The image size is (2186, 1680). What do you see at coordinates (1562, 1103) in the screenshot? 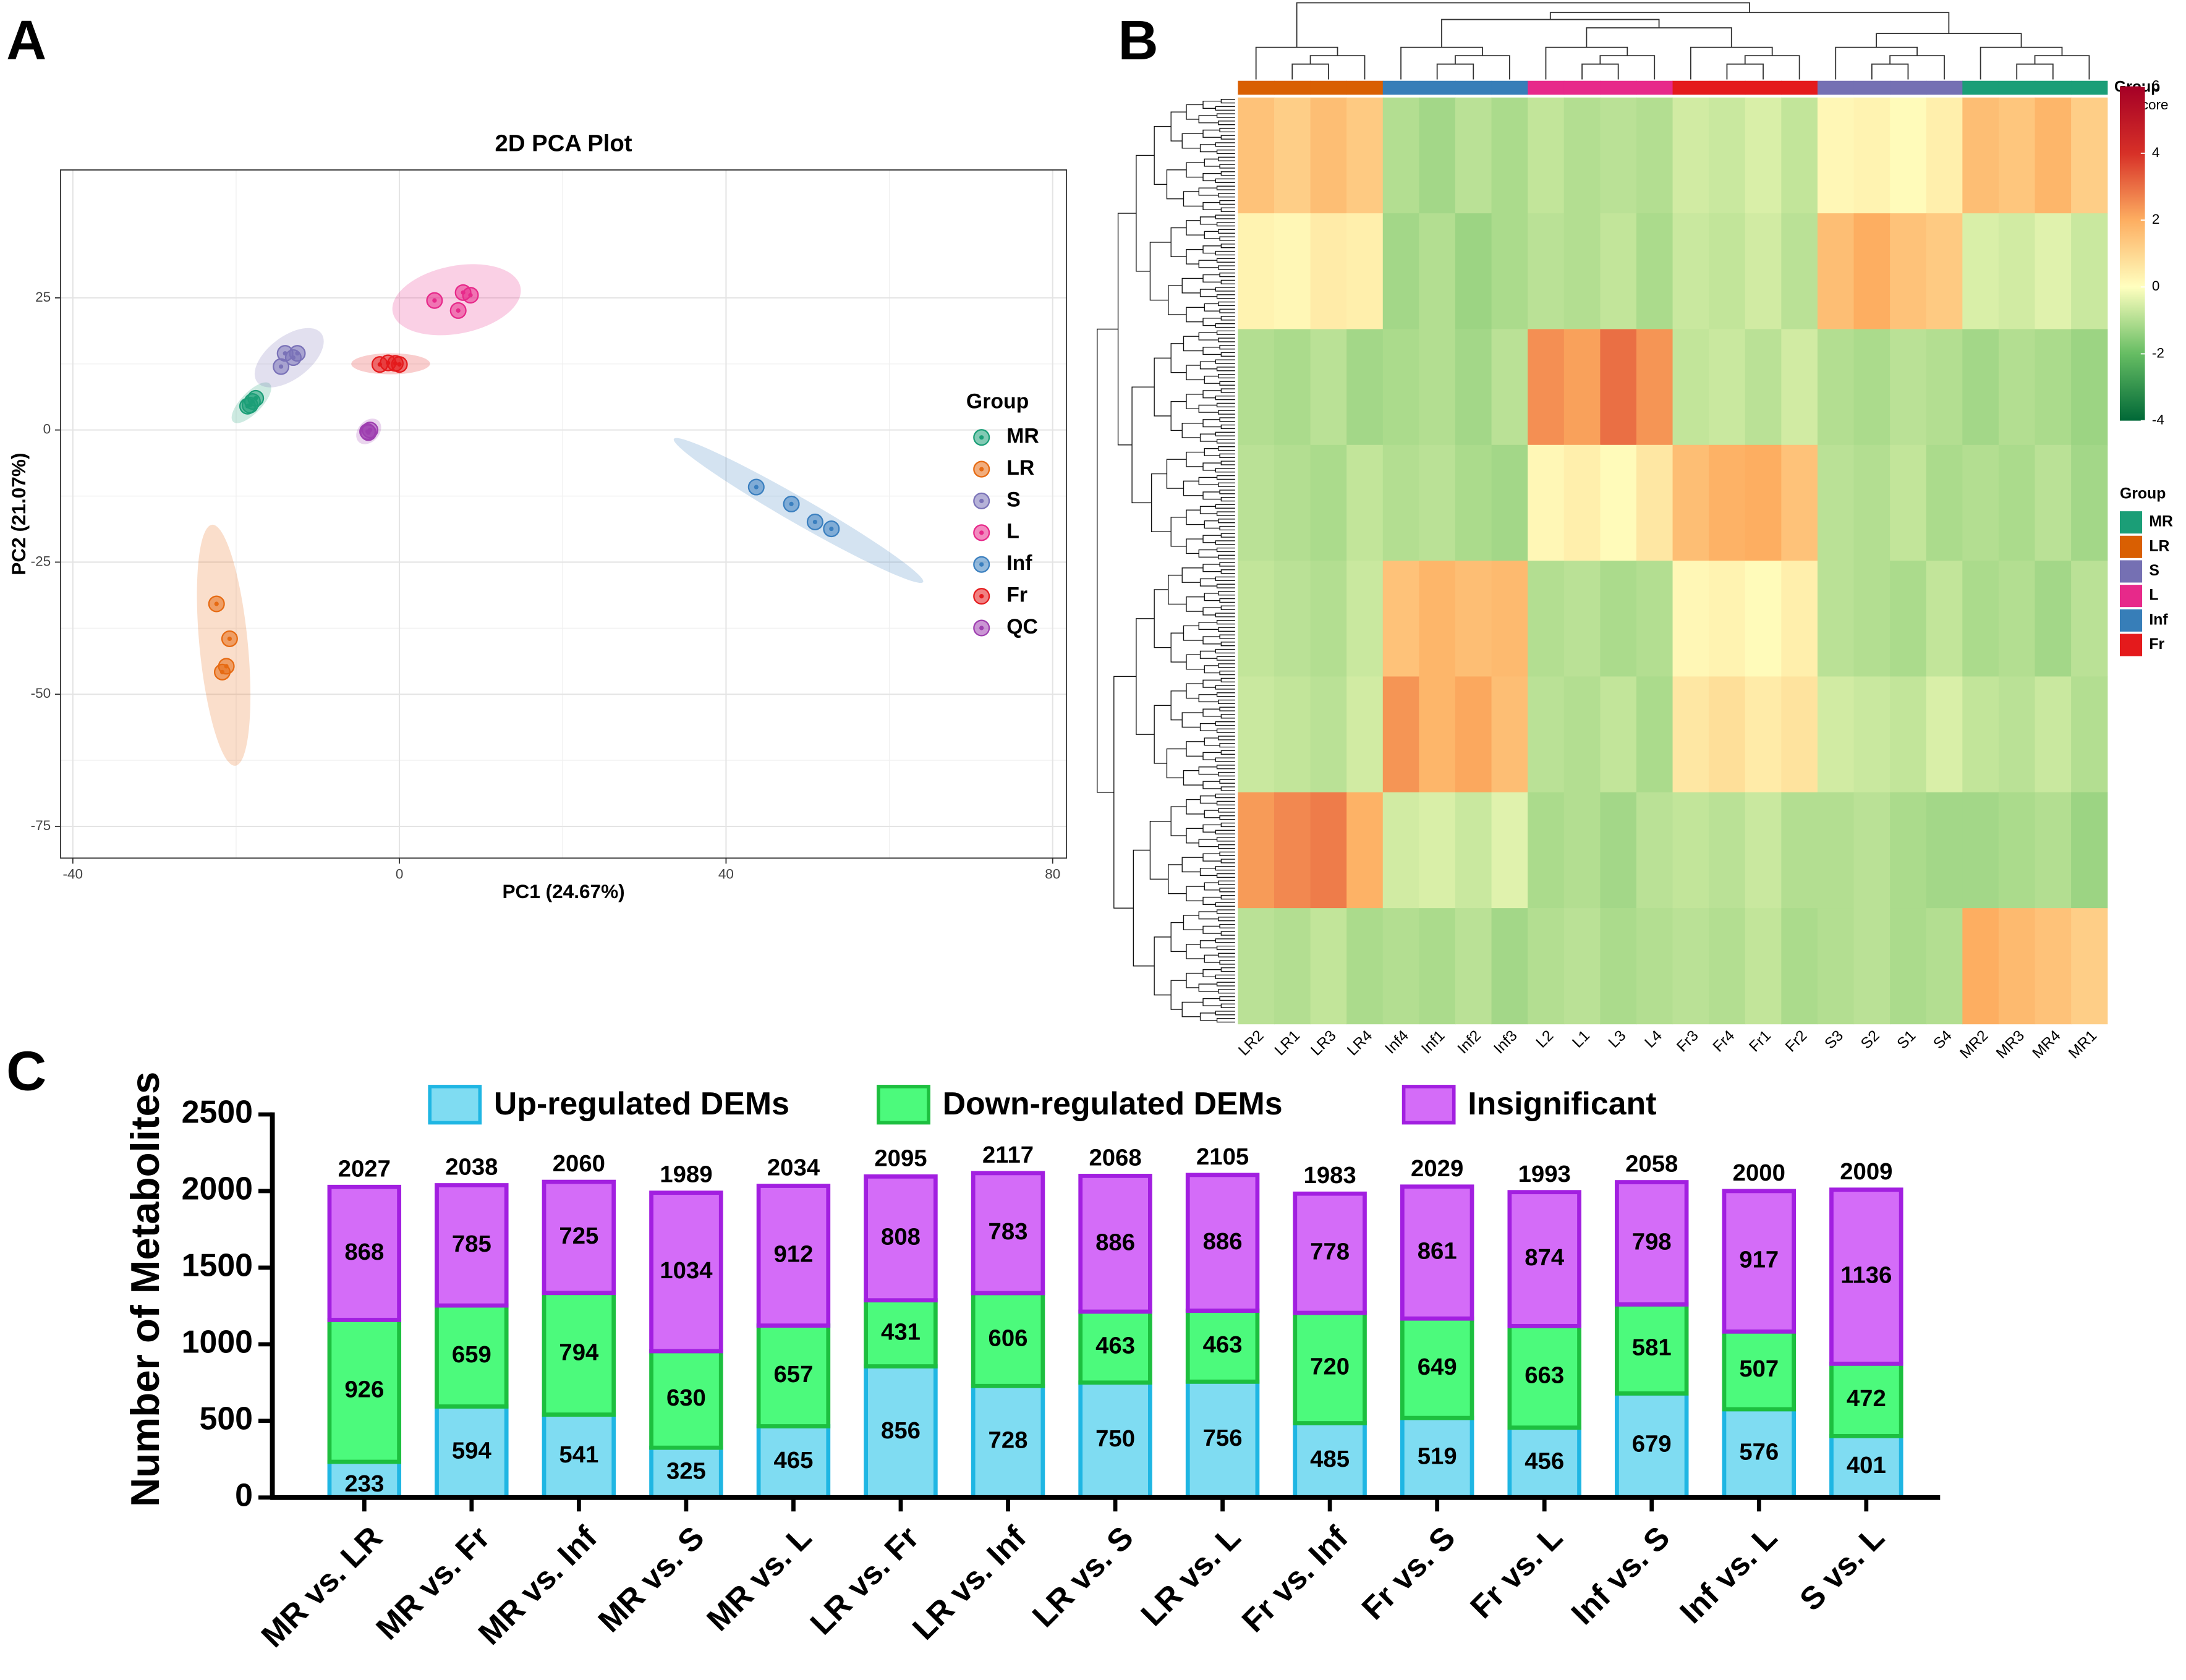
I see `legend-label: Insignificant` at bounding box center [1562, 1103].